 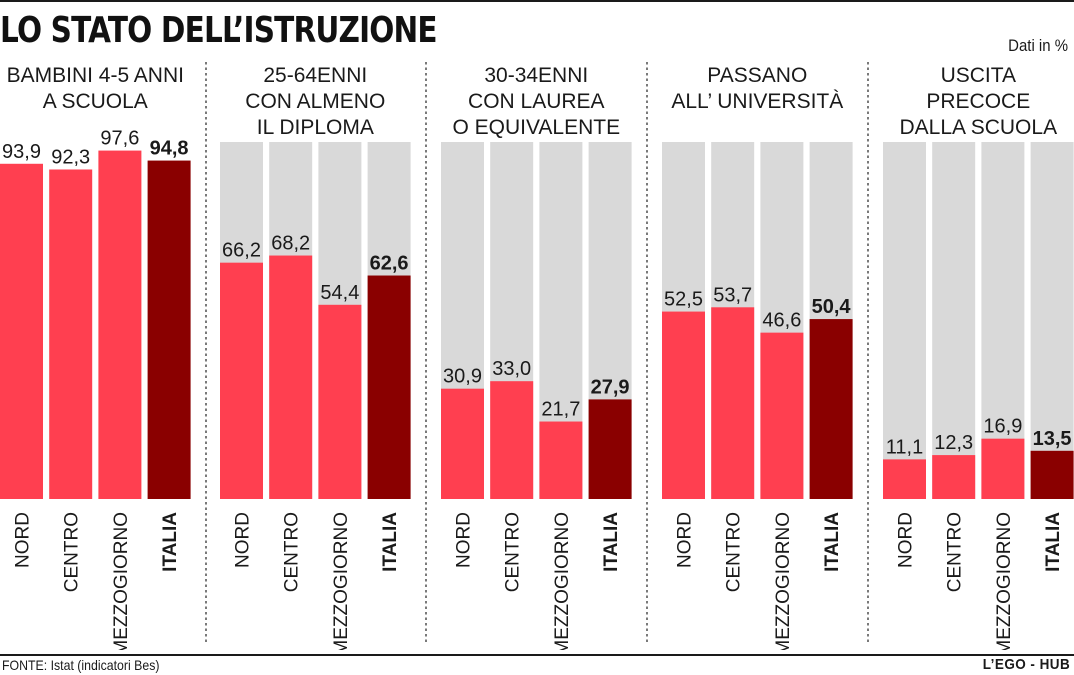 I want to click on panel-title: CON ALMENO, so click(x=315, y=101).